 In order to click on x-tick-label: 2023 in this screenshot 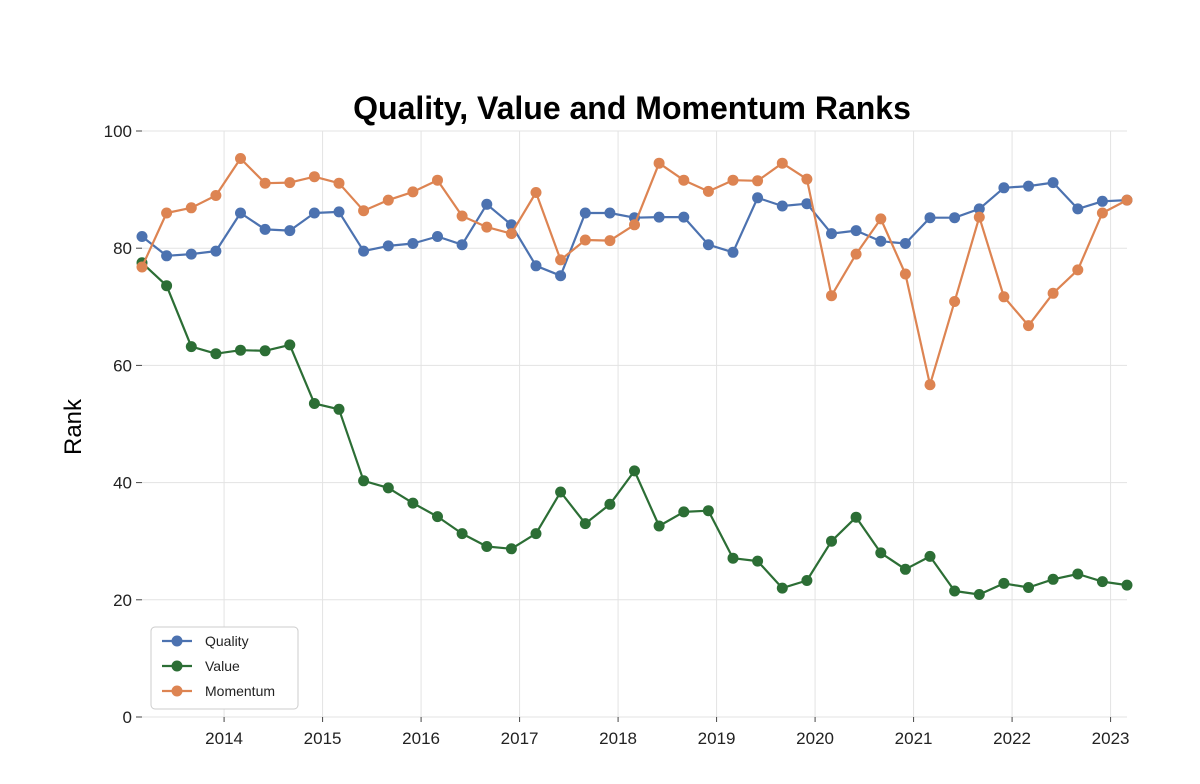, I will do `click(1111, 738)`.